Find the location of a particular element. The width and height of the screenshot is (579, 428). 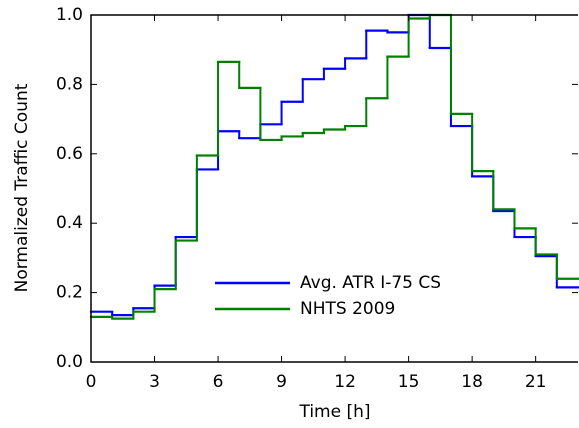

legend-label: NHTS 2009 is located at coordinates (347, 309).